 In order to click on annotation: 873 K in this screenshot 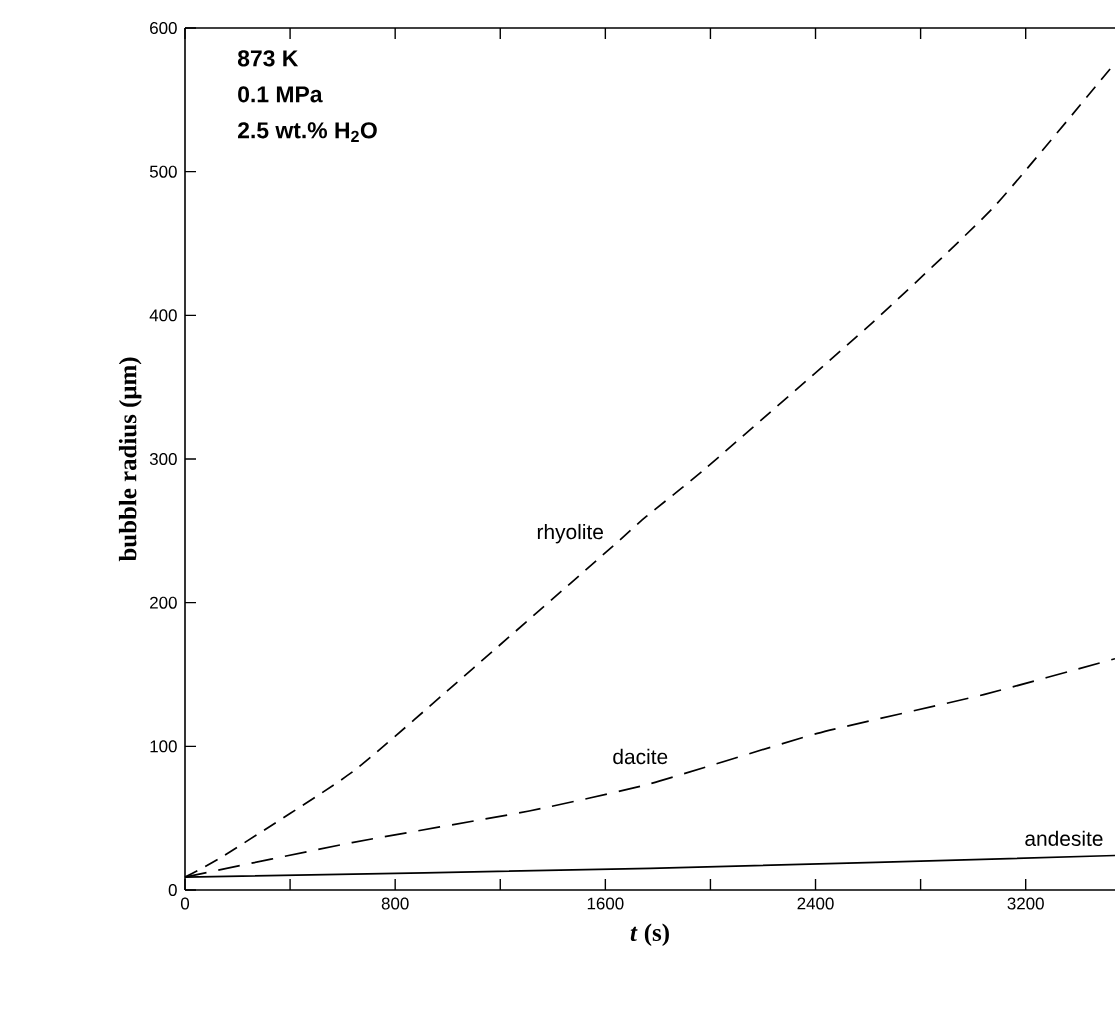, I will do `click(268, 58)`.